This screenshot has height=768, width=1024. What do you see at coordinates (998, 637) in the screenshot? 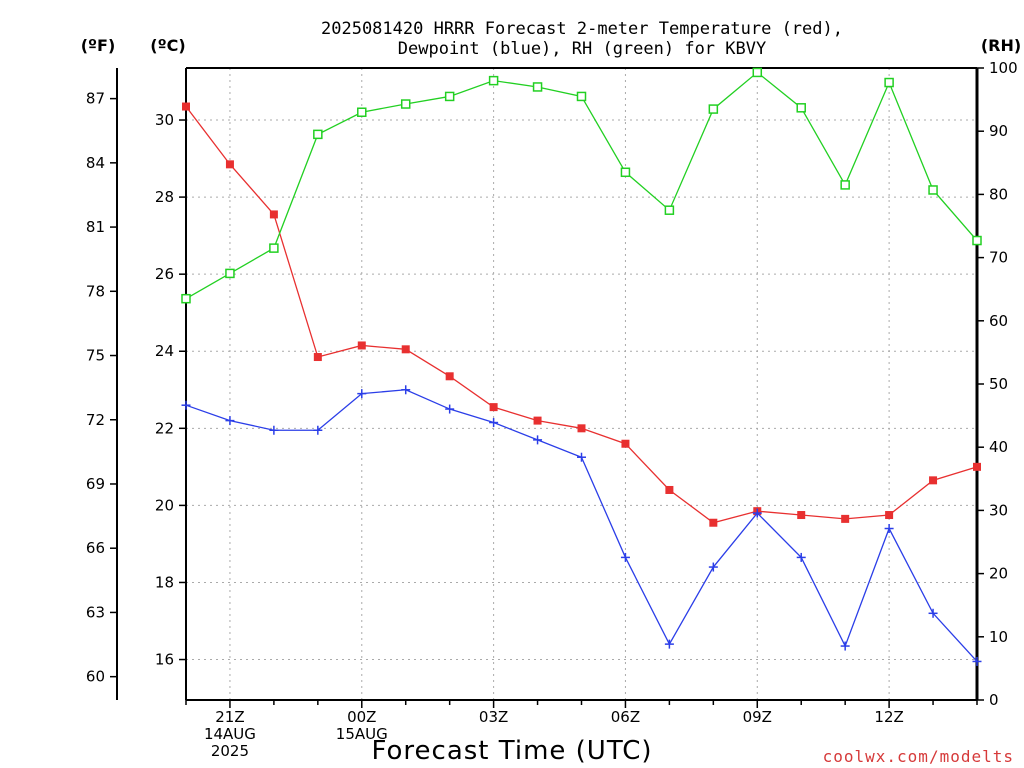
I see `rh-tick-label: 10` at bounding box center [998, 637].